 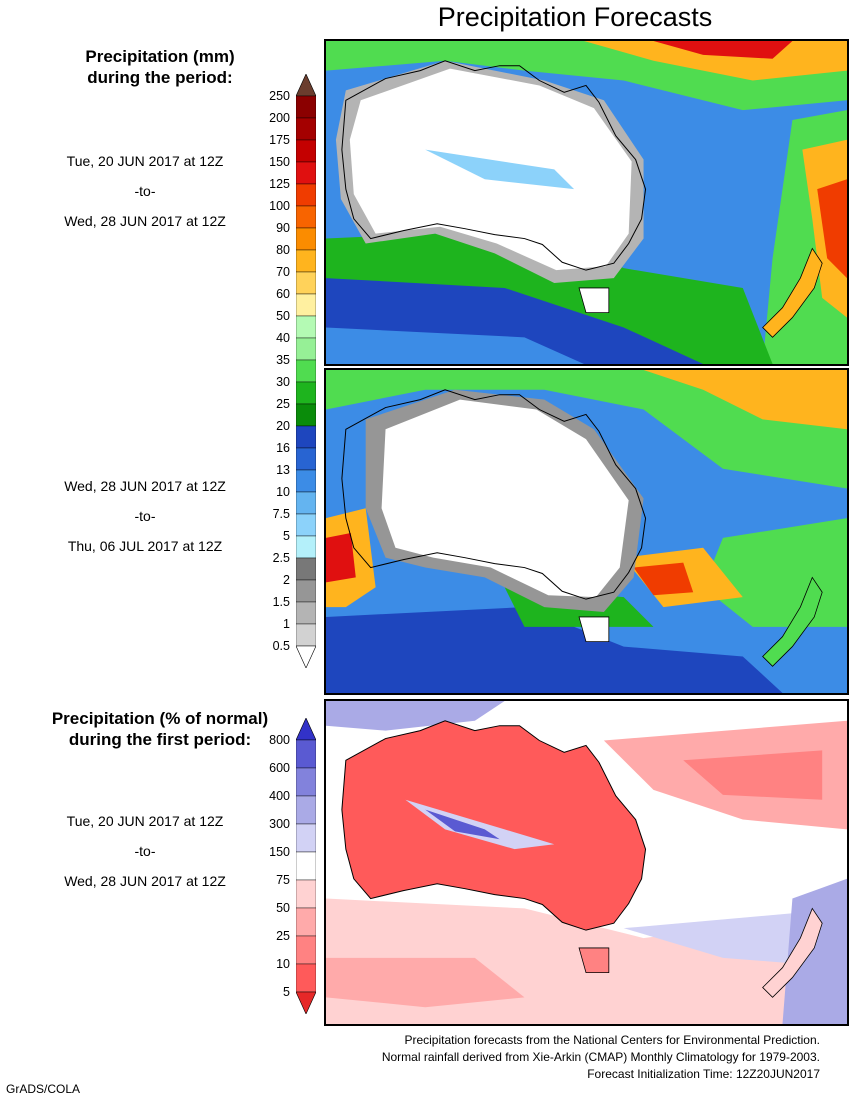 What do you see at coordinates (160, 56) in the screenshot?
I see `amount-header-line1: Precipitation (mm)` at bounding box center [160, 56].